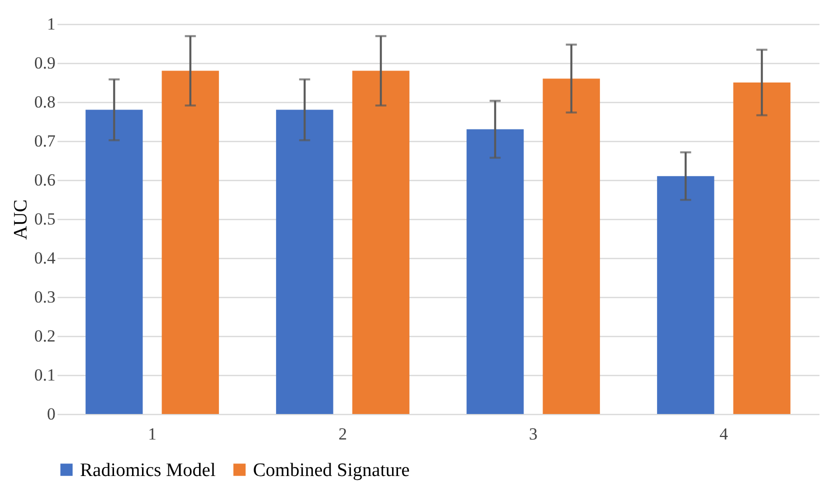  Describe the element at coordinates (148, 470) in the screenshot. I see `legend-label: Radiomics Model` at that location.